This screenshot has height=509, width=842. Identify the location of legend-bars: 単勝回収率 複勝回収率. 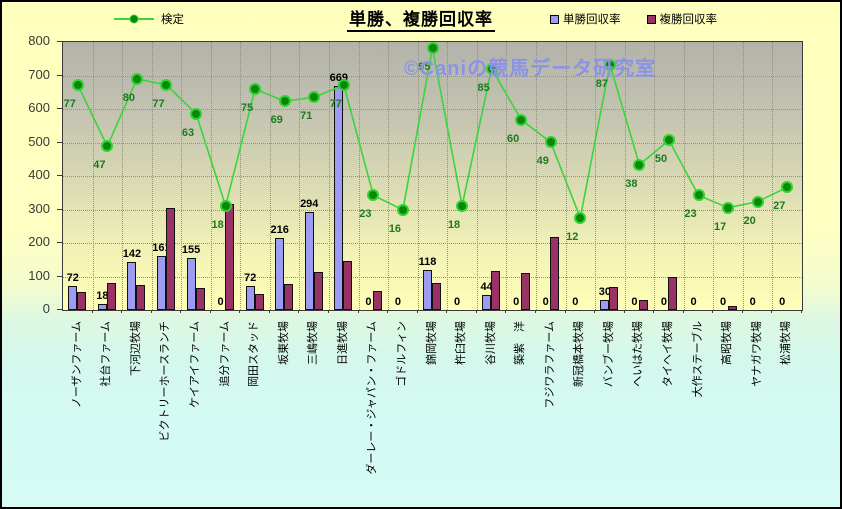
(633, 19).